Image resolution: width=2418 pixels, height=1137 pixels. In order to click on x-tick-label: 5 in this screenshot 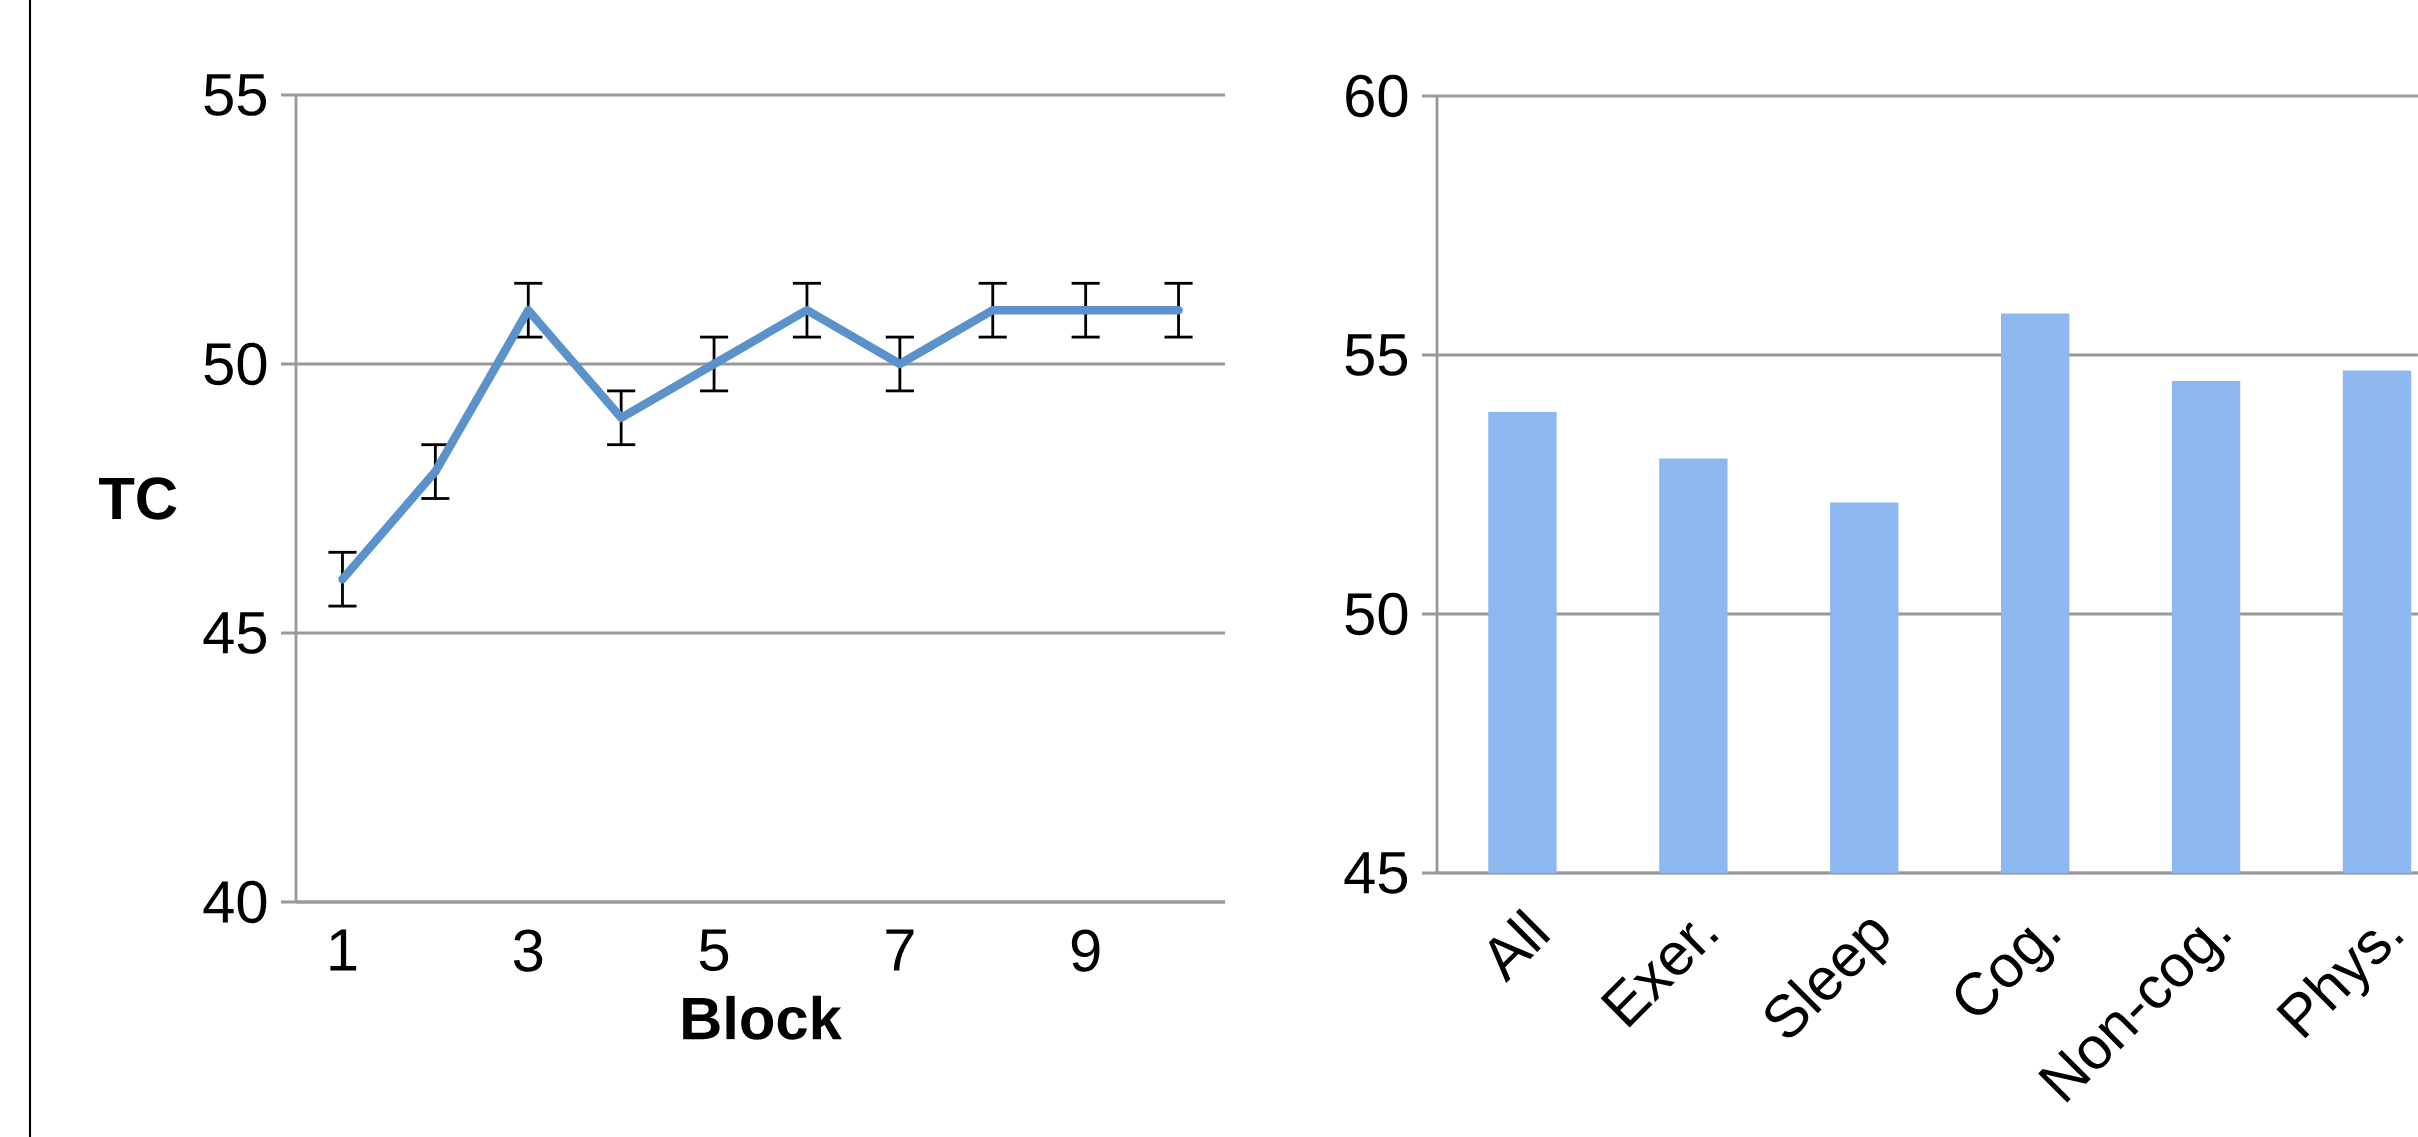, I will do `click(714, 950)`.